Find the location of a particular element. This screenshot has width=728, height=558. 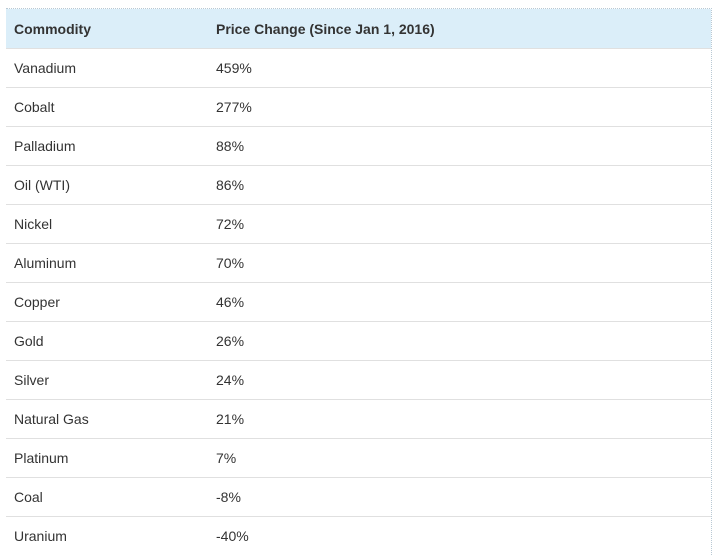

price-change-cell: -8% is located at coordinates (459, 497).